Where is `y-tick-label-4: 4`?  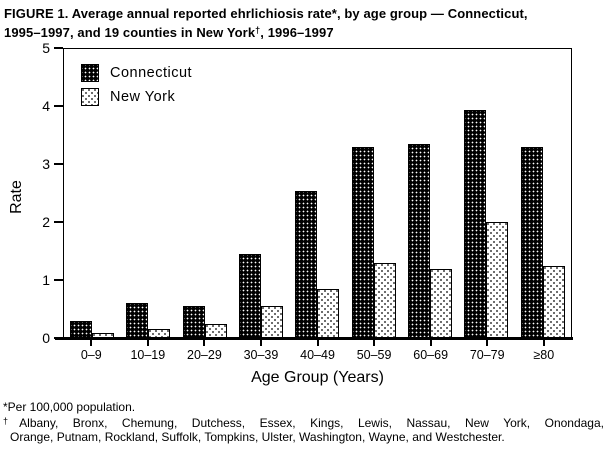
y-tick-label-4: 4 is located at coordinates (46, 106).